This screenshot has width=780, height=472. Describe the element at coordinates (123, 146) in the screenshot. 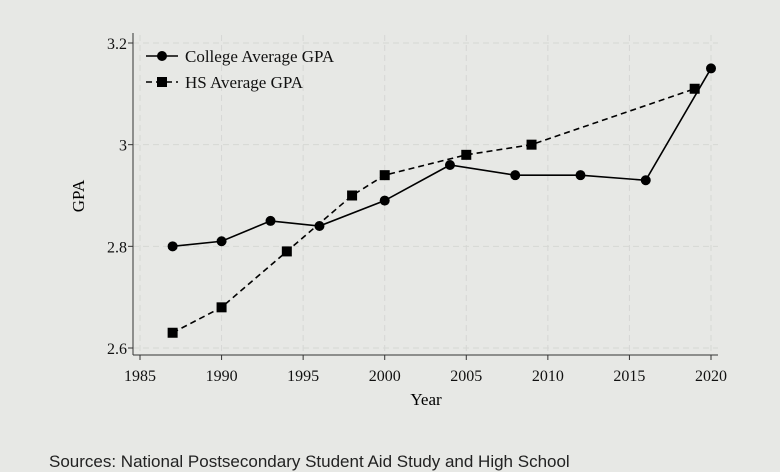

I see `y-tick-label: 3` at that location.